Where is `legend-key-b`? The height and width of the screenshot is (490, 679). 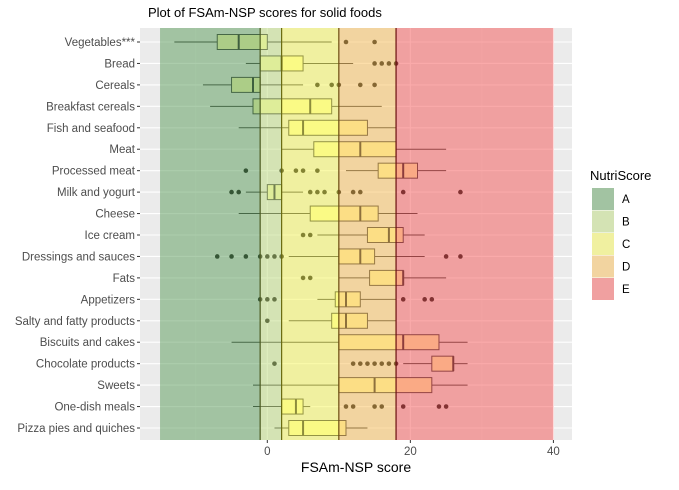 legend-key-b is located at coordinates (603, 221).